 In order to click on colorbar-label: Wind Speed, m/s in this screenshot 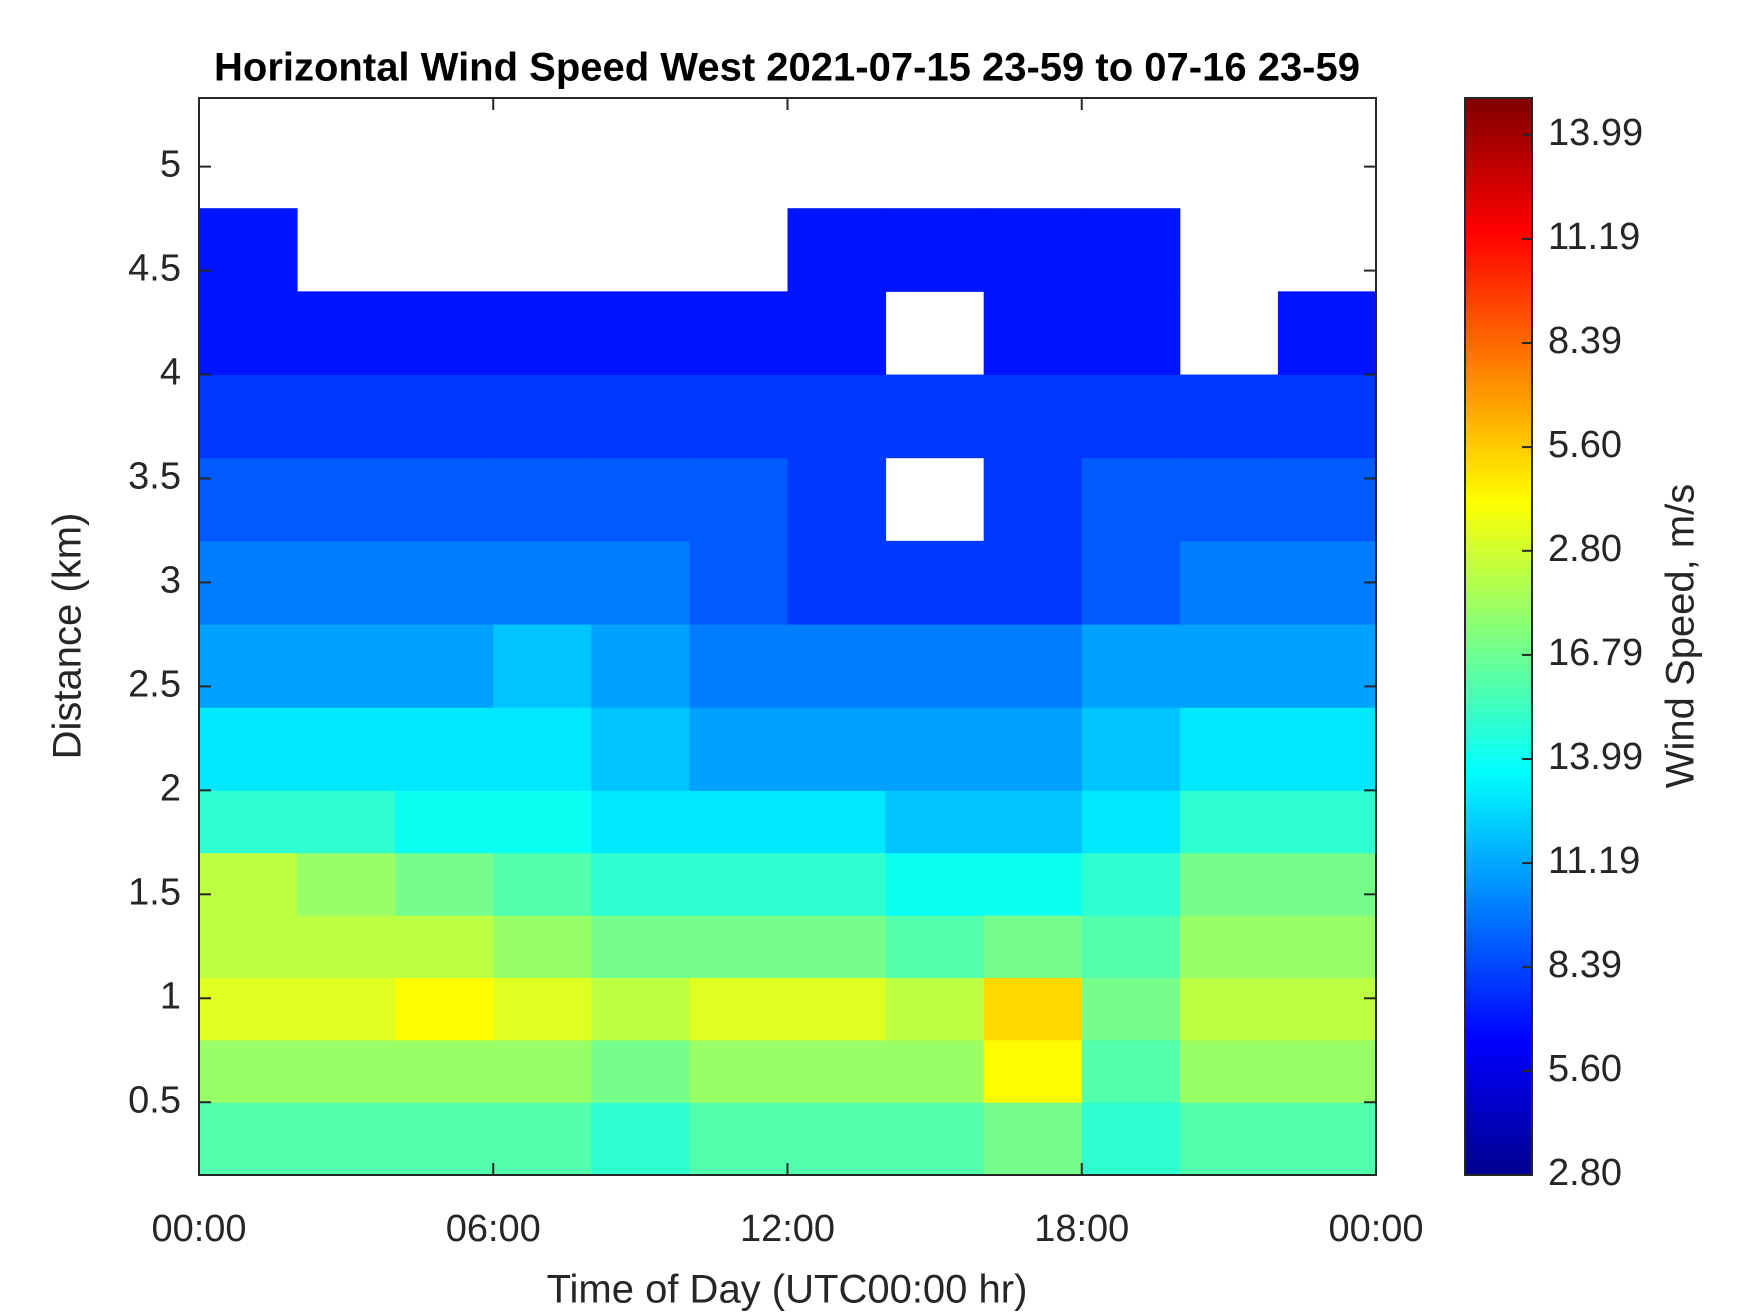, I will do `click(1681, 636)`.